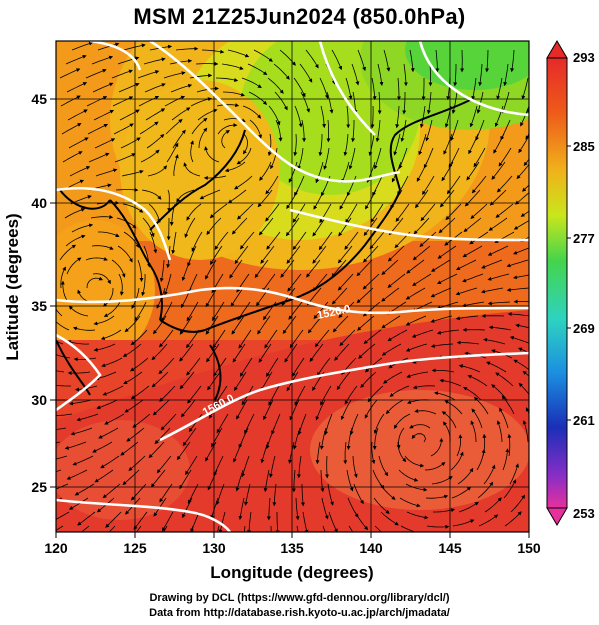  Describe the element at coordinates (557, 516) in the screenshot. I see `colorbar-bottom-arrow` at that location.